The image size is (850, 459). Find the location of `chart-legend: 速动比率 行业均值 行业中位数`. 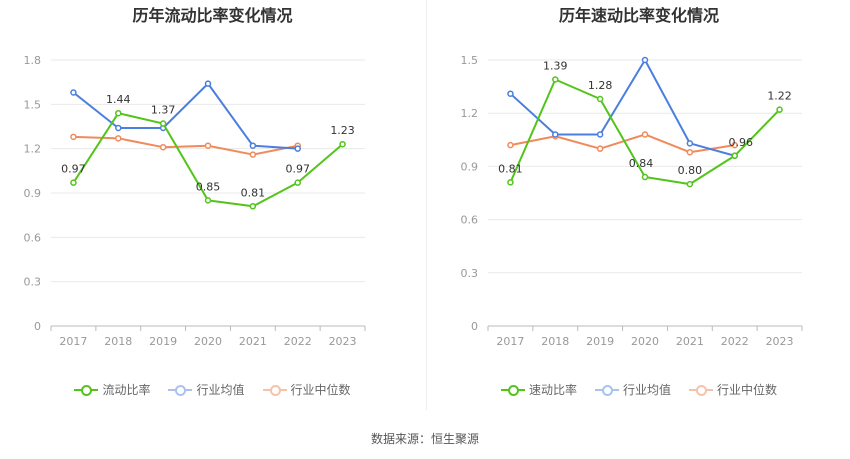

chart-legend: 速动比率 行业均值 行业中位数 is located at coordinates (639, 389).